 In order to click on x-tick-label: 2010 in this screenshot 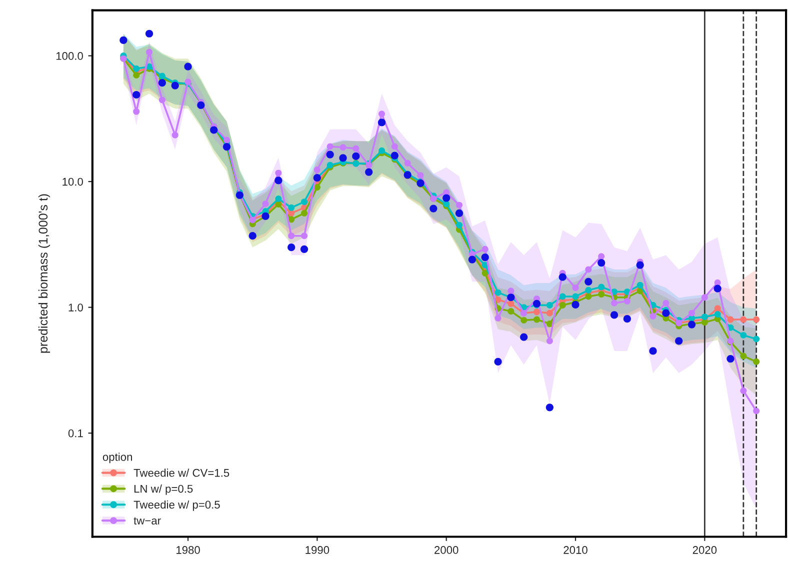, I will do `click(576, 550)`.